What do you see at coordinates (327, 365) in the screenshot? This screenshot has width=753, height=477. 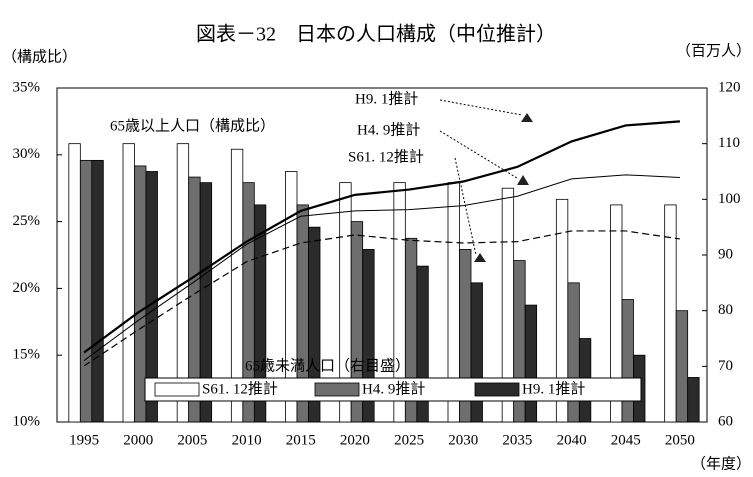 I see `annotation: 65歳未満人口（右目盛）` at bounding box center [327, 365].